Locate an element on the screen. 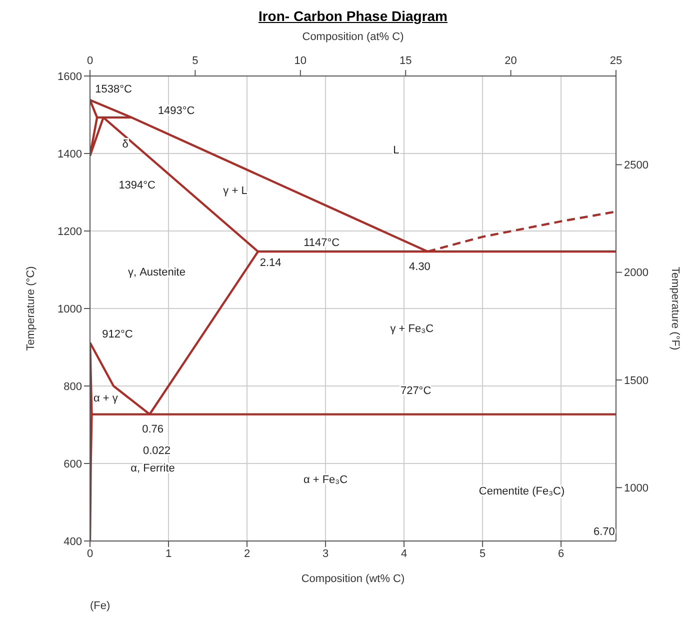 The height and width of the screenshot is (632, 700). x-tick-label: 4 is located at coordinates (404, 554).